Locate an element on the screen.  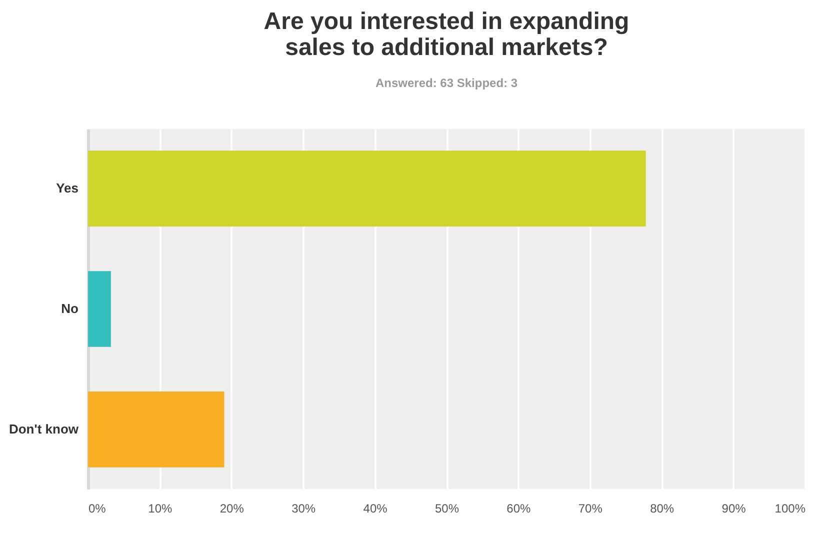
x-tick-label: 50% is located at coordinates (447, 509).